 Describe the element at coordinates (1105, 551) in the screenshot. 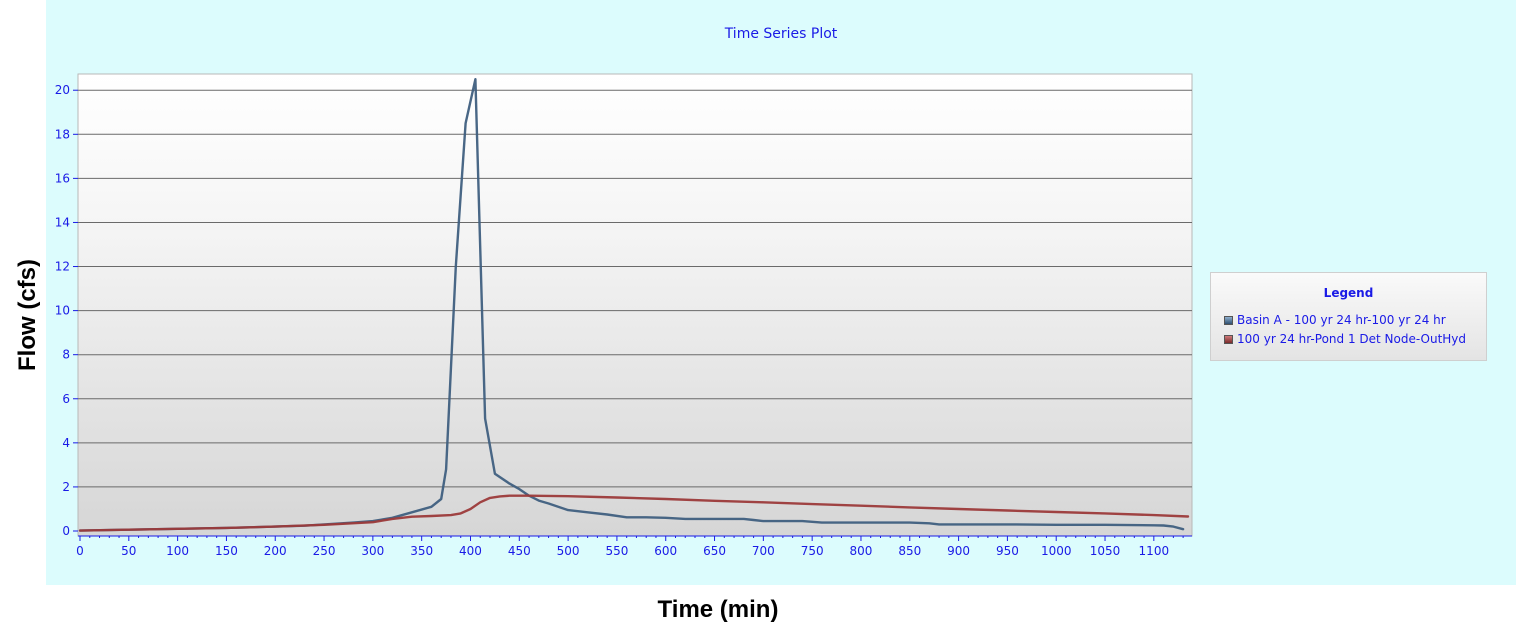

I see `x-tick-label-1050: 1050` at that location.